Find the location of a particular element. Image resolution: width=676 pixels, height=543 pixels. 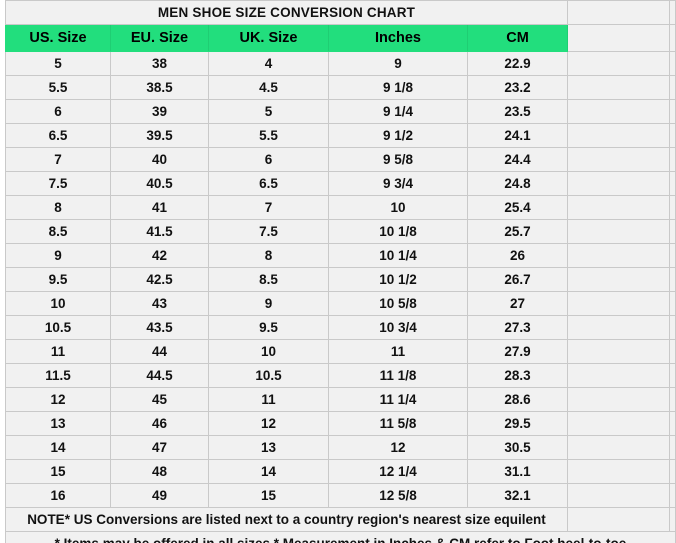

cell-cm: 24.4 is located at coordinates (517, 159).